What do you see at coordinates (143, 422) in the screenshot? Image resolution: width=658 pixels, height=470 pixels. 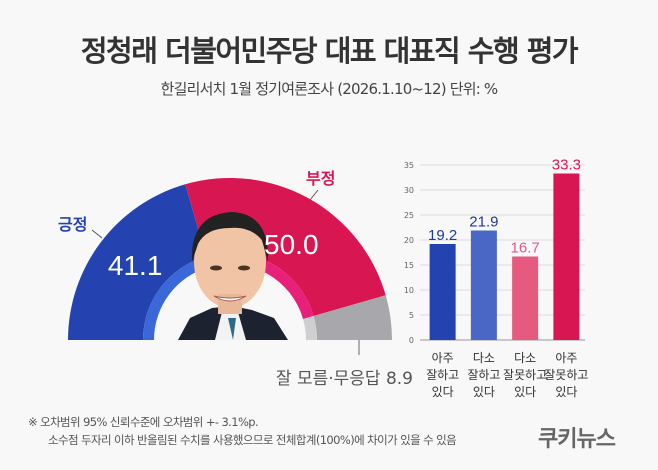 I see `note-margin-of-error: ※ 오차범위 95% 신뢰수준에 오차범위 +- 3.1%p.` at bounding box center [143, 422].